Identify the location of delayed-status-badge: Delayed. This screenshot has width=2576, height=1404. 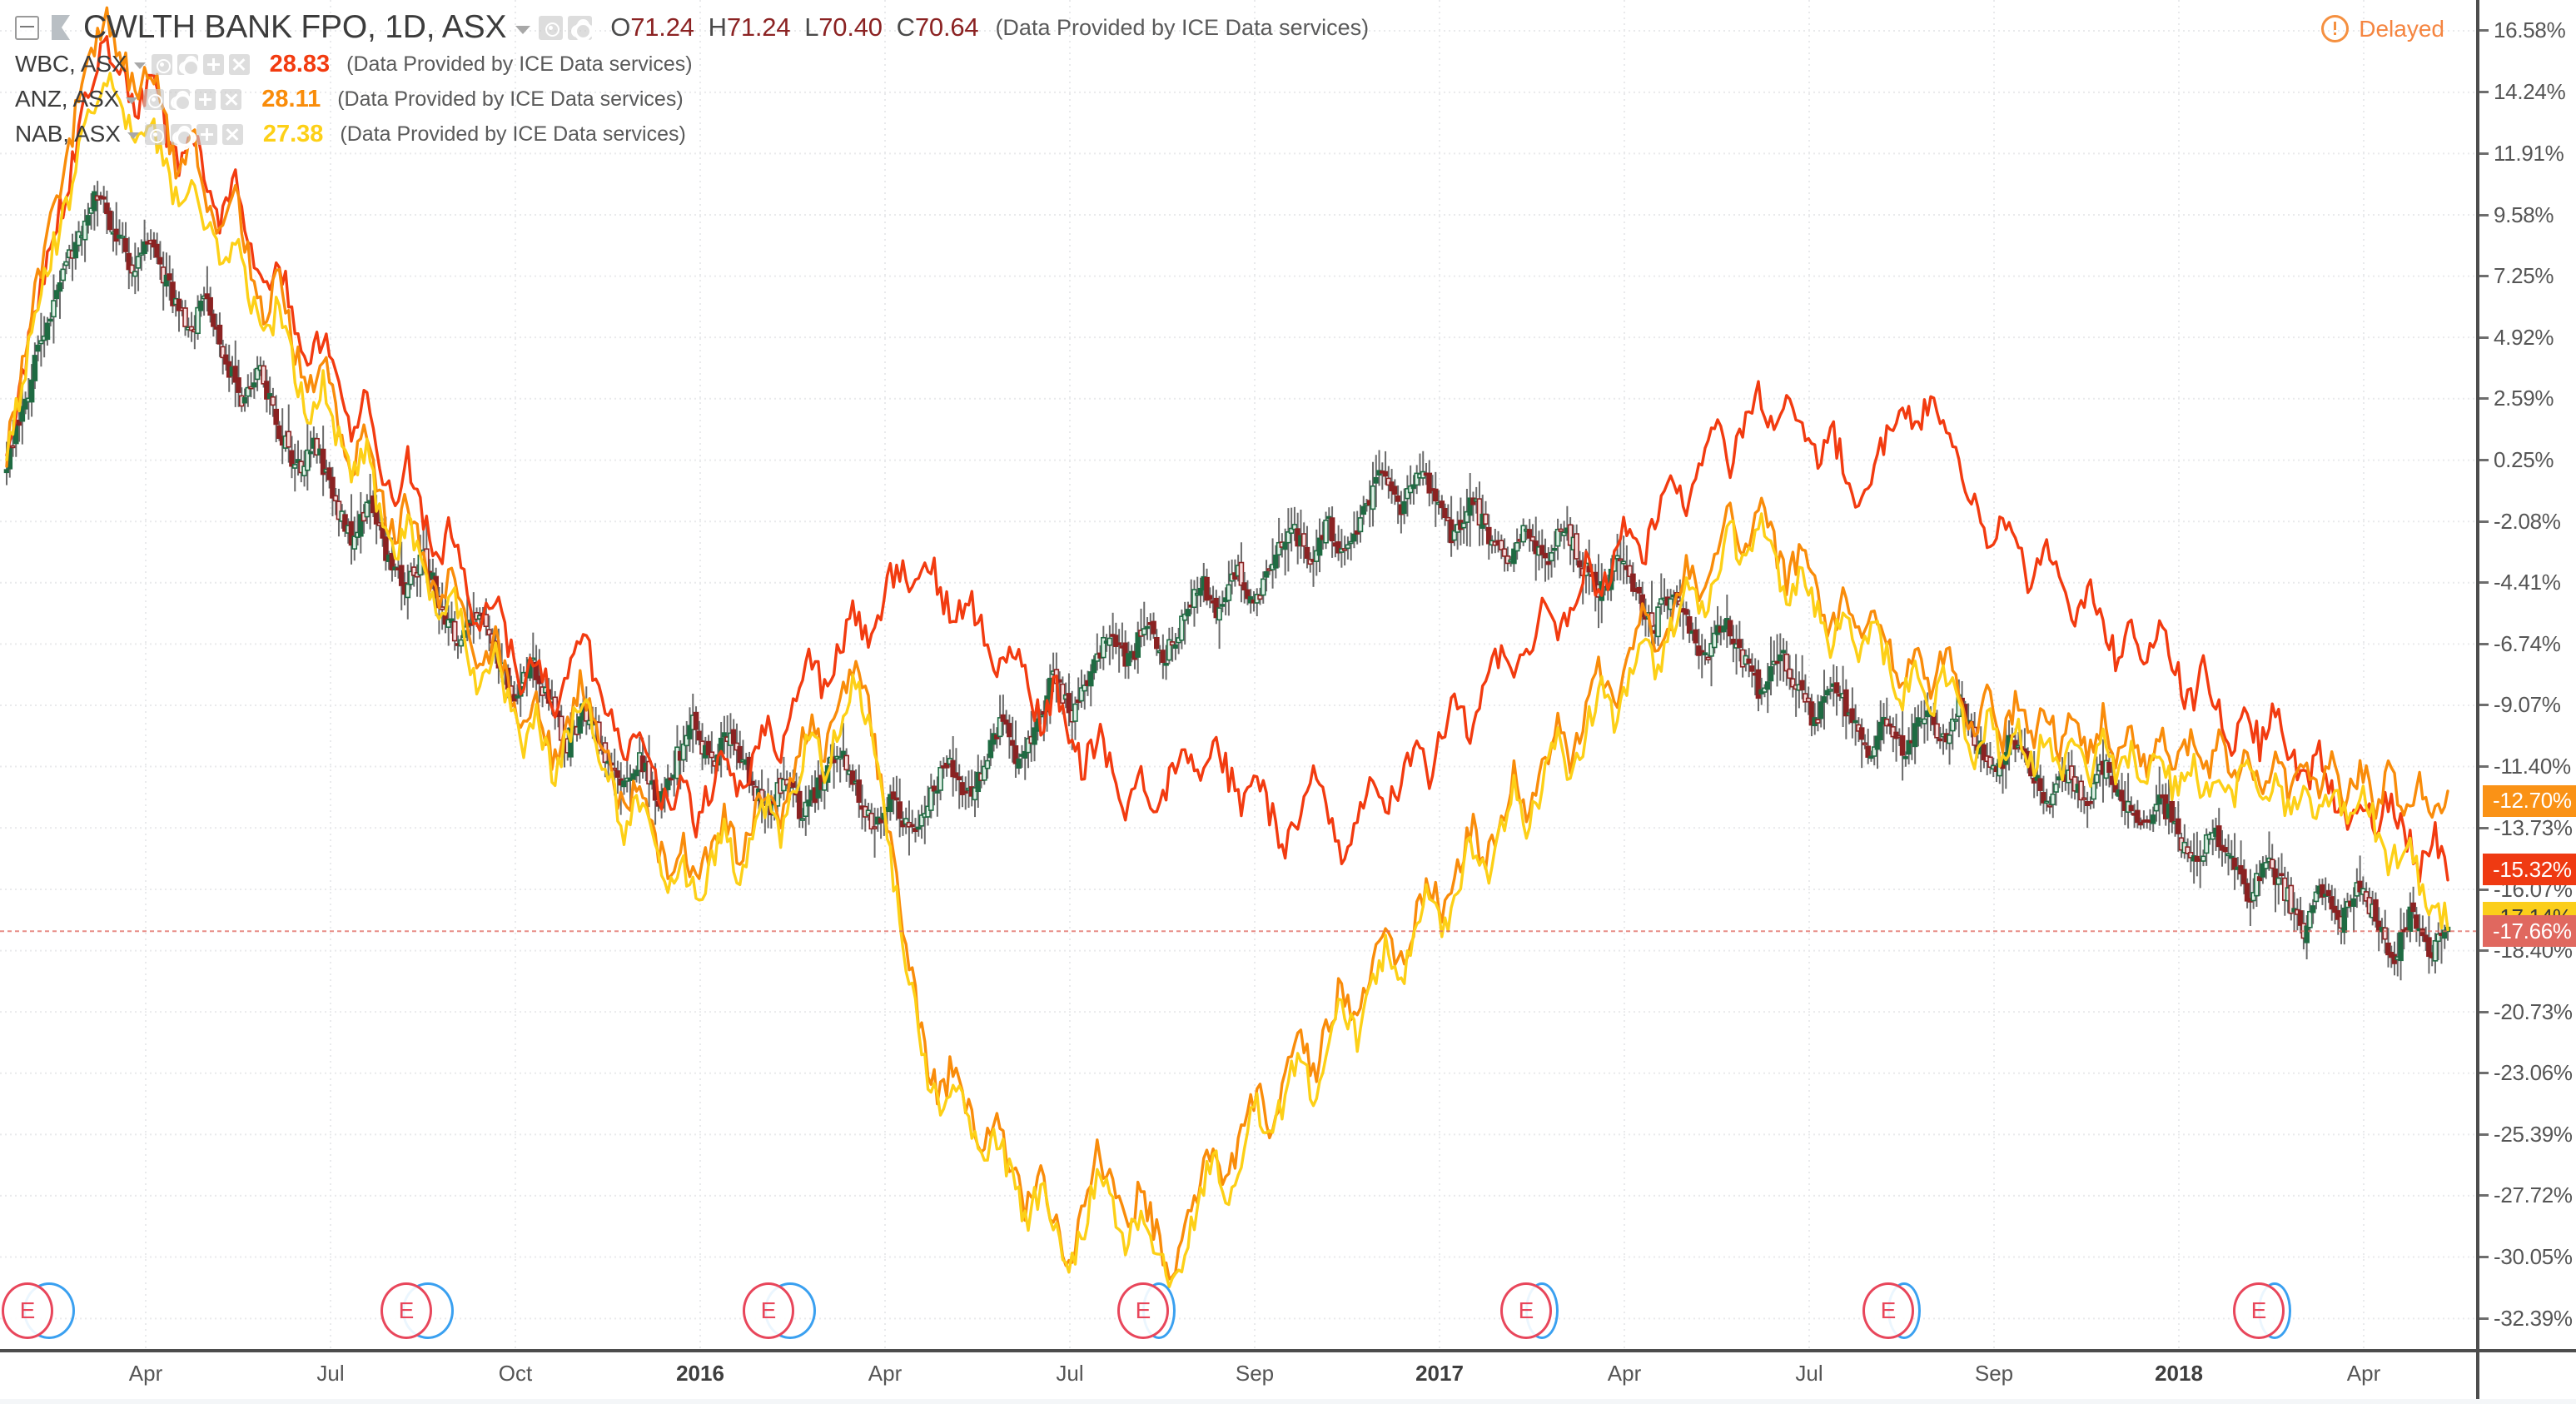
(2382, 28).